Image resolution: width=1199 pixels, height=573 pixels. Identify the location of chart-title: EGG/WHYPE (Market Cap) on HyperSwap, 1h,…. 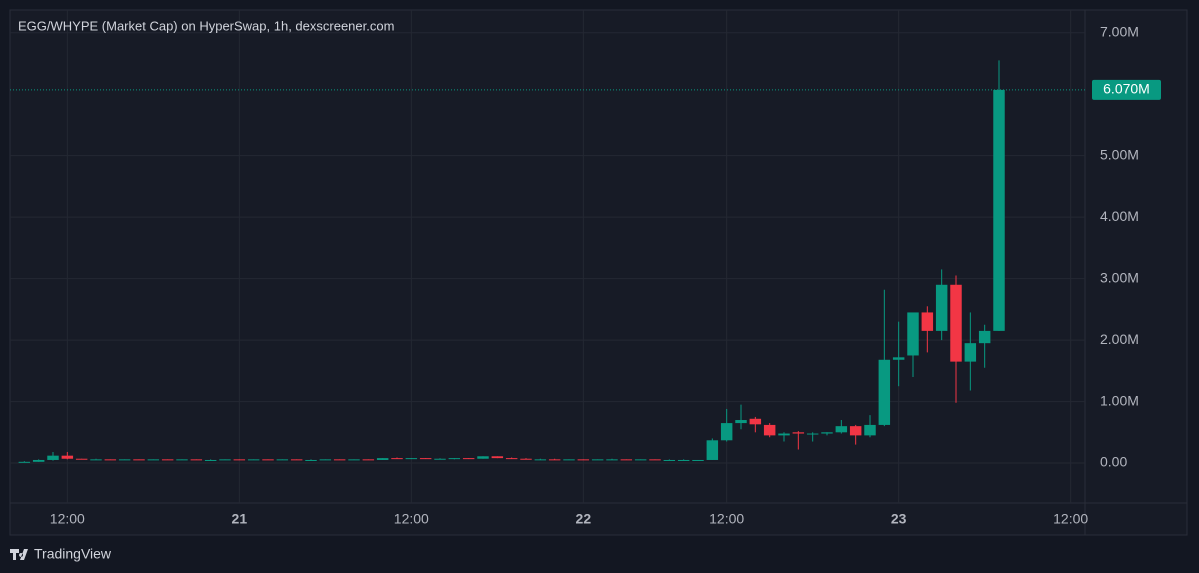
(206, 25).